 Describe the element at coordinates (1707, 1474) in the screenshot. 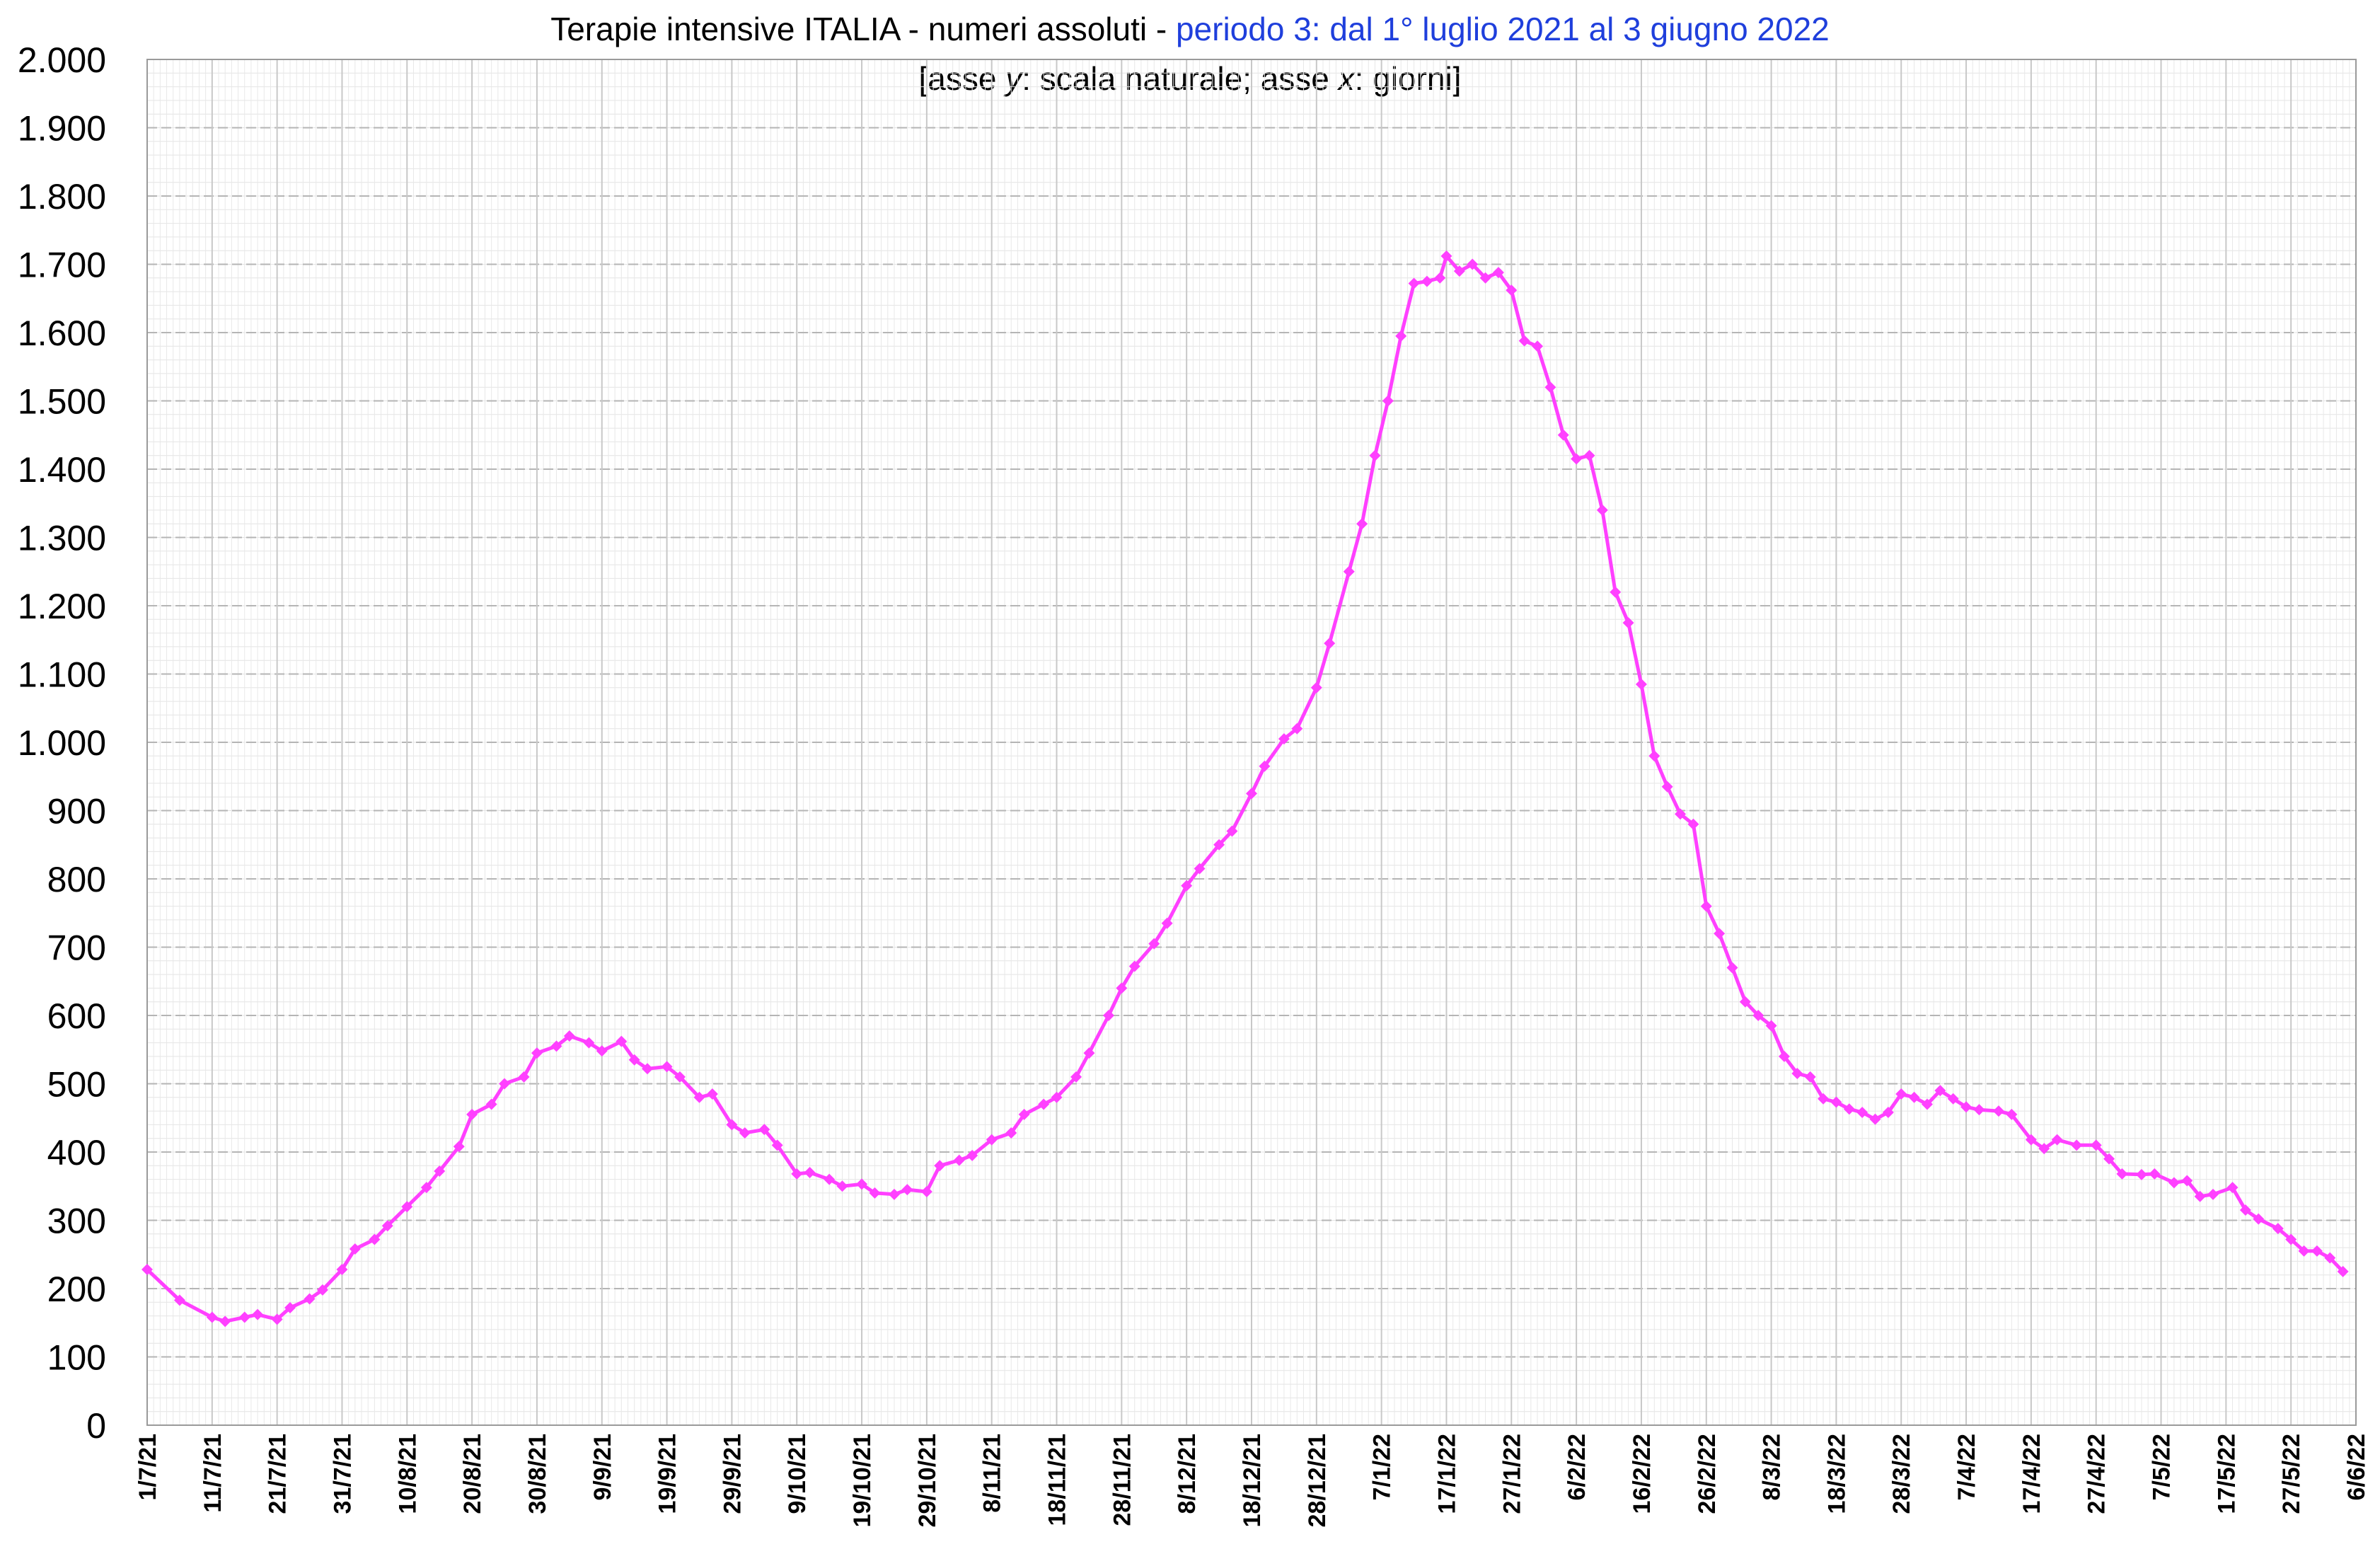

I see `x-tick-label: 26/2/22` at that location.